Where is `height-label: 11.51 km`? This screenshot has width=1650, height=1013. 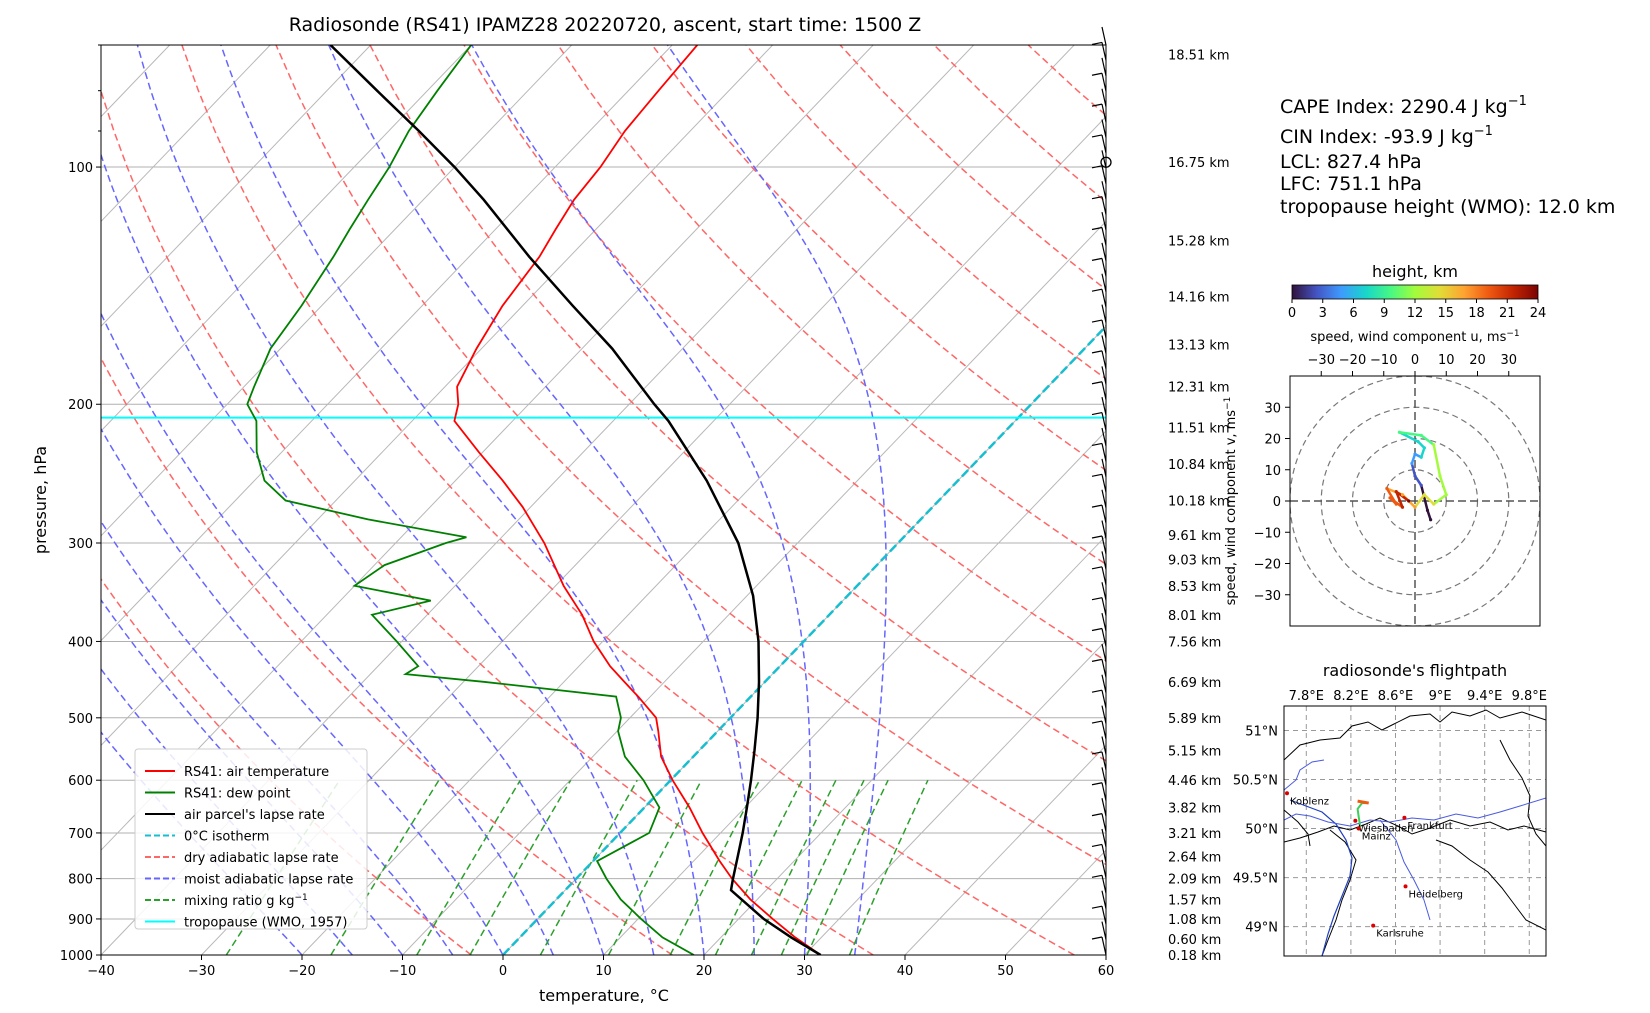 height-label: 11.51 km is located at coordinates (1199, 428).